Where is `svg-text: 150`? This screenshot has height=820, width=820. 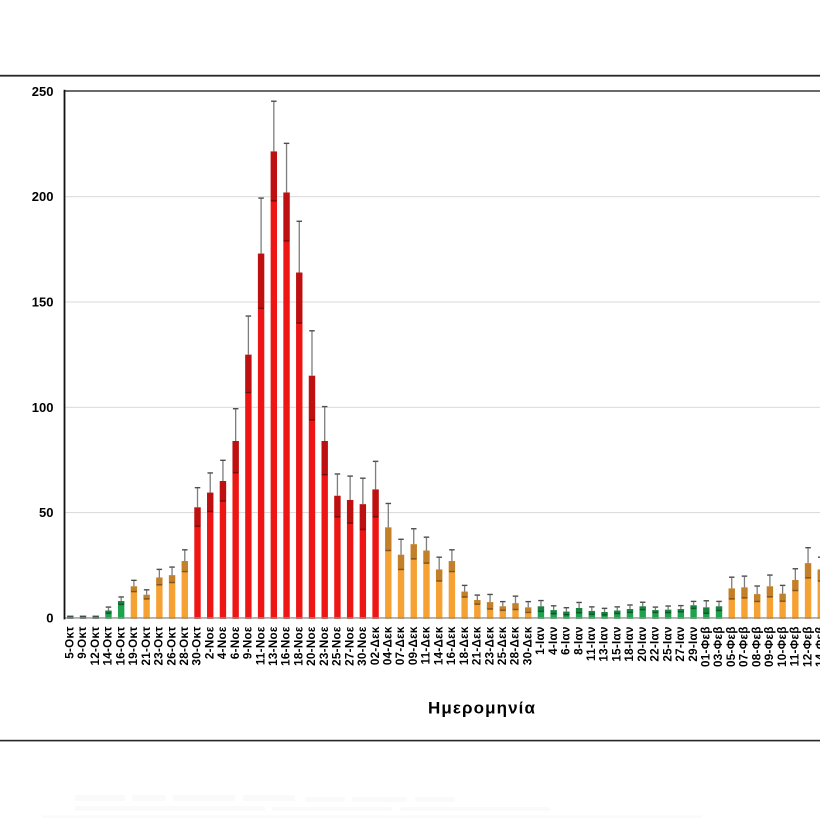
svg-text: 150 is located at coordinates (43, 302).